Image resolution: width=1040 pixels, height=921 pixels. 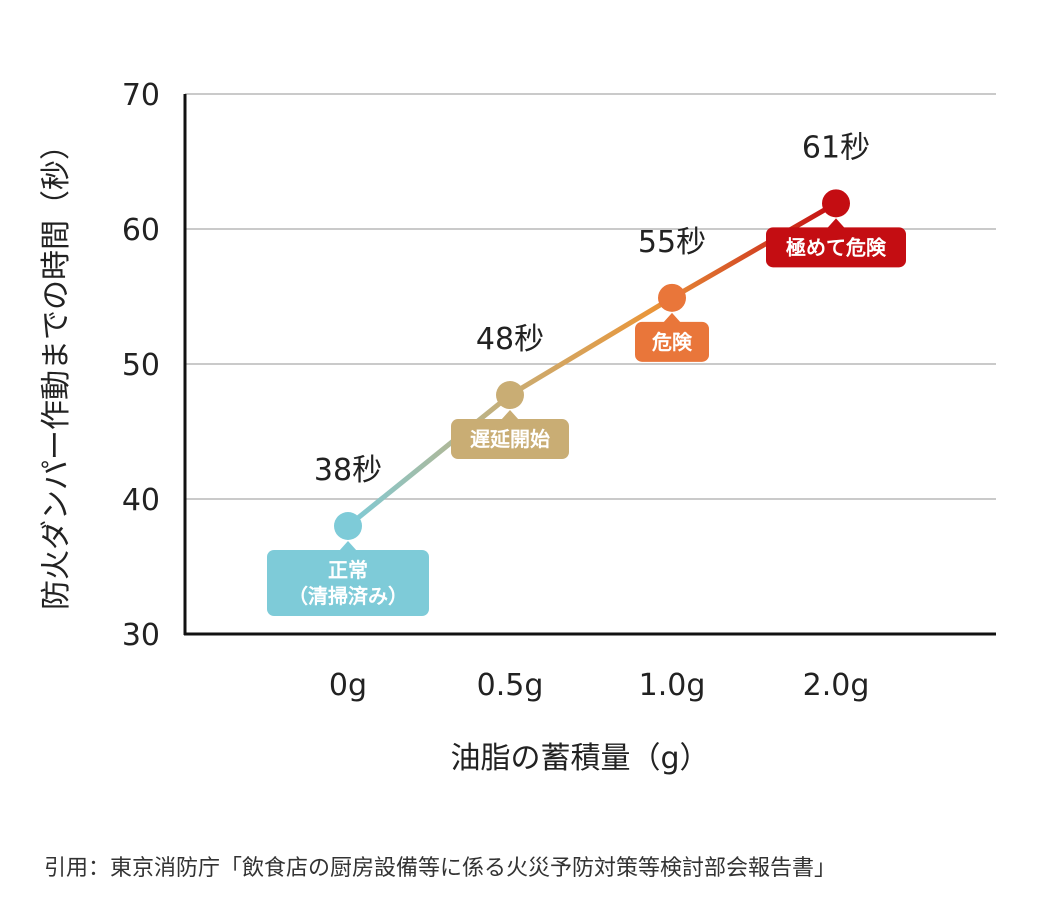 I want to click on status-badge: 遅延開始, so click(x=510, y=435).